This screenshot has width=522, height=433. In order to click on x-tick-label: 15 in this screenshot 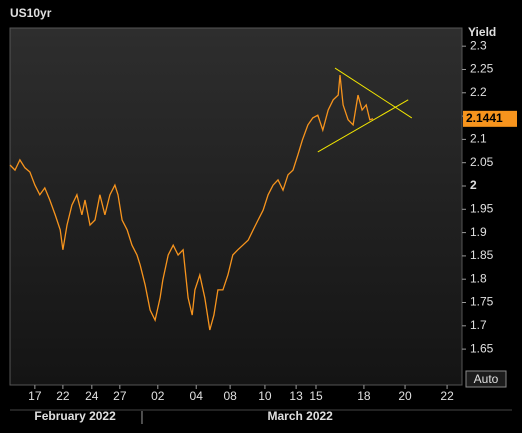, I will do `click(316, 396)`.